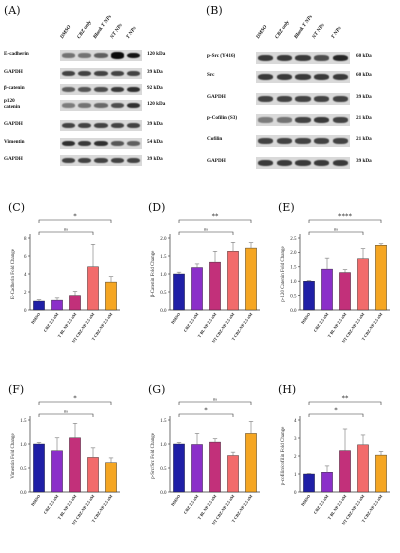  I want to click on y-axis-label: p-120 Catenin Fold Change, so click(283, 274).